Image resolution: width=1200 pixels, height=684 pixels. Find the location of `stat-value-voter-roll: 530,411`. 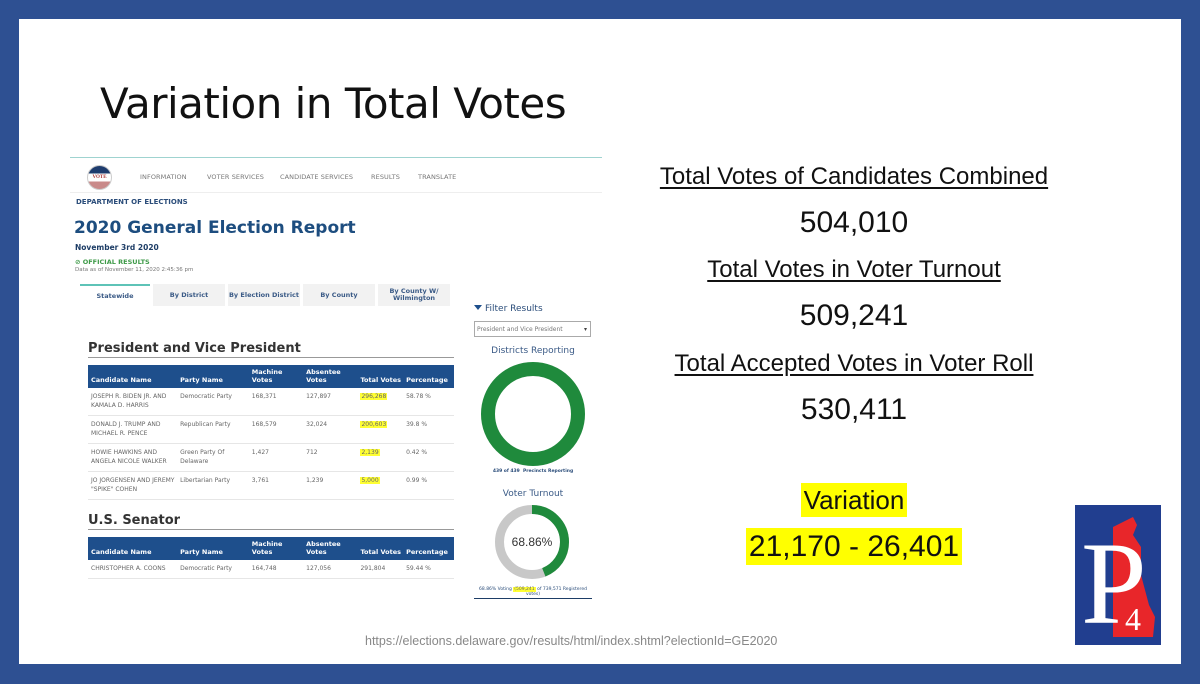

stat-value-voter-roll: 530,411 is located at coordinates (854, 409).